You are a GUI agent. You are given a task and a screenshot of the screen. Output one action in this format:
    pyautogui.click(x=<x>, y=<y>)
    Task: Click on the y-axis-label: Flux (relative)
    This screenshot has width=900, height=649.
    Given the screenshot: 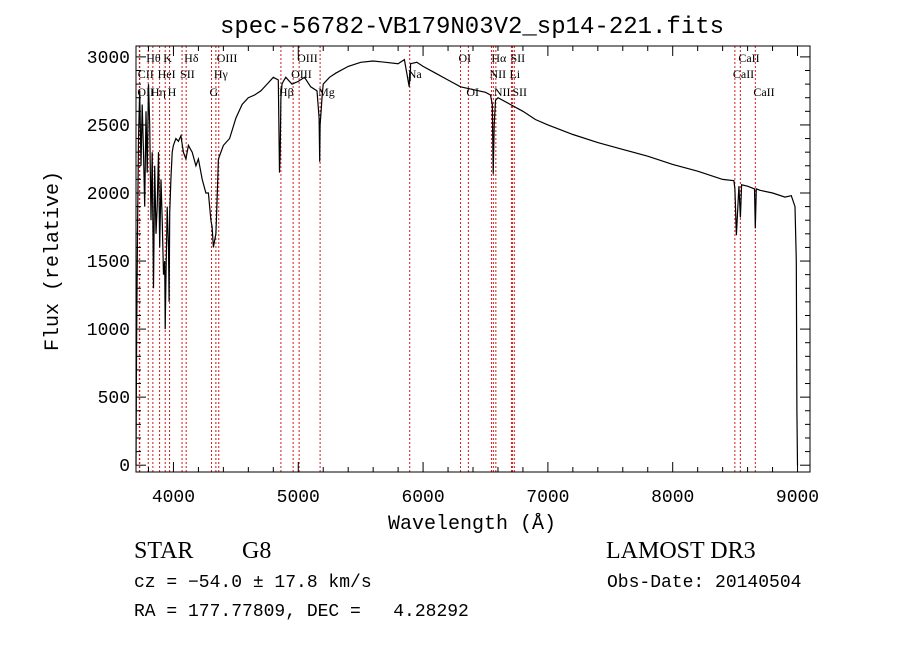 What is the action you would take?
    pyautogui.click(x=53, y=261)
    